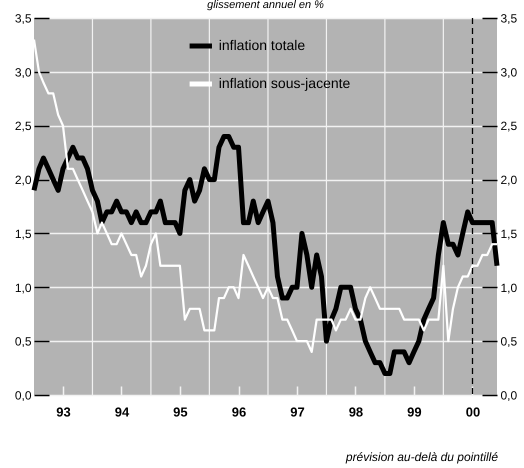 The height and width of the screenshot is (468, 524). What do you see at coordinates (23, 19) in the screenshot?
I see `y-tick-label: 3,5` at bounding box center [23, 19].